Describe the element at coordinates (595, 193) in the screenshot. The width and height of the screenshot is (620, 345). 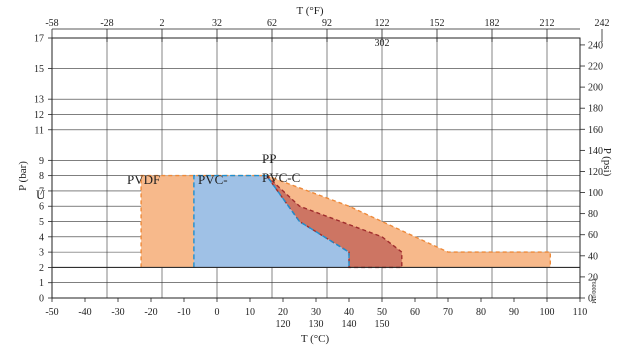
I see `y-right-tick-label: 100` at that location.